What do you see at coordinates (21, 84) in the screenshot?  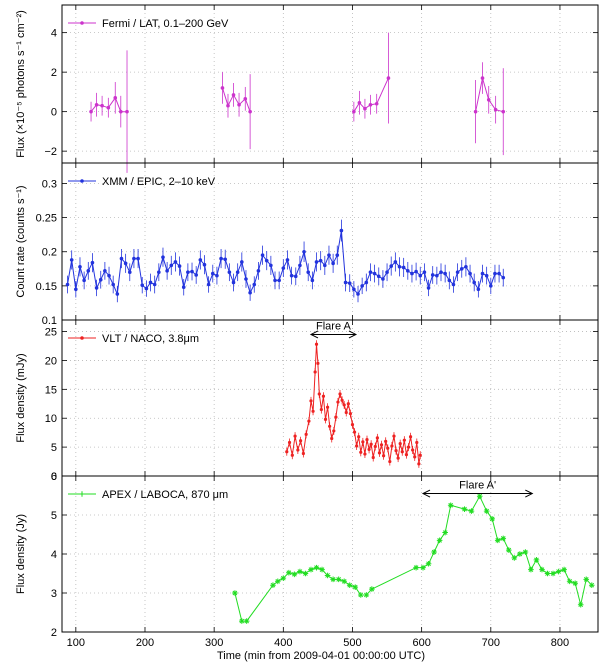 I see `y-axis-label: Flux (×10⁻⁵ photons s⁻¹ cm⁻²)` at bounding box center [21, 84].